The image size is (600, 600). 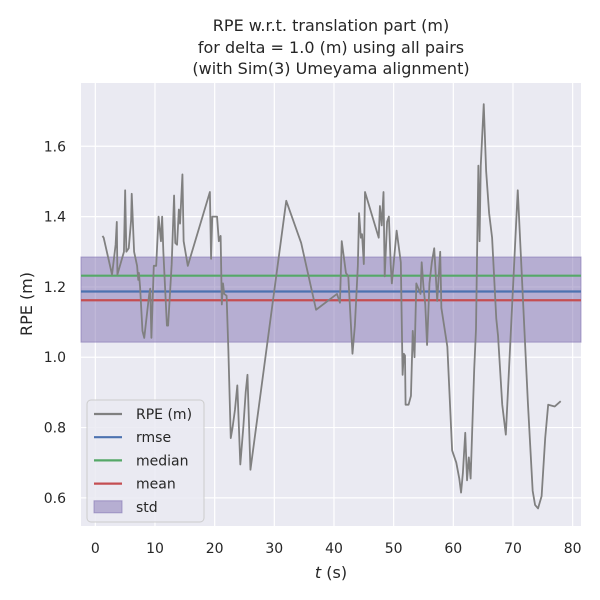 I want to click on y-tick-label: 1.0, so click(x=55, y=358).